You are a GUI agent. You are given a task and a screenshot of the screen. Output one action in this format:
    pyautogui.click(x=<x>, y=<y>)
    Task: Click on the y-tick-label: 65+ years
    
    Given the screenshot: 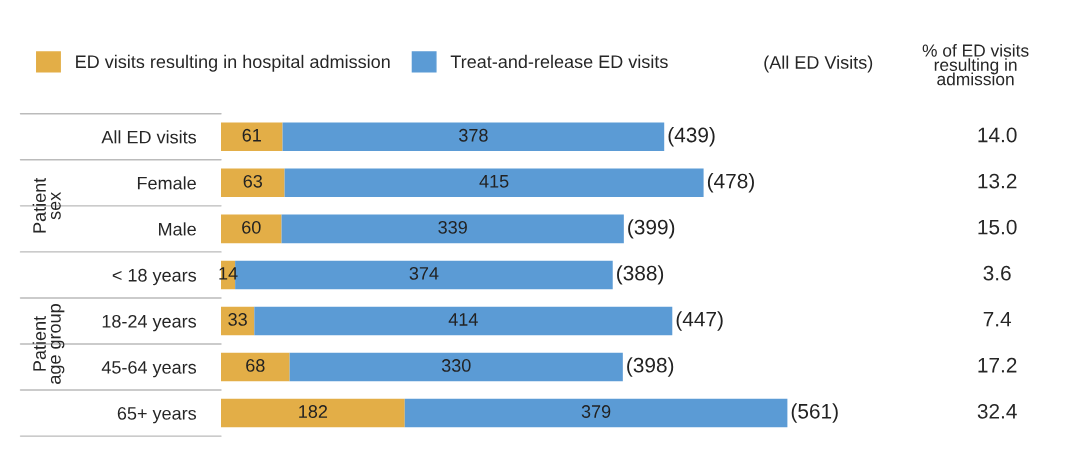 What is the action you would take?
    pyautogui.click(x=157, y=415)
    